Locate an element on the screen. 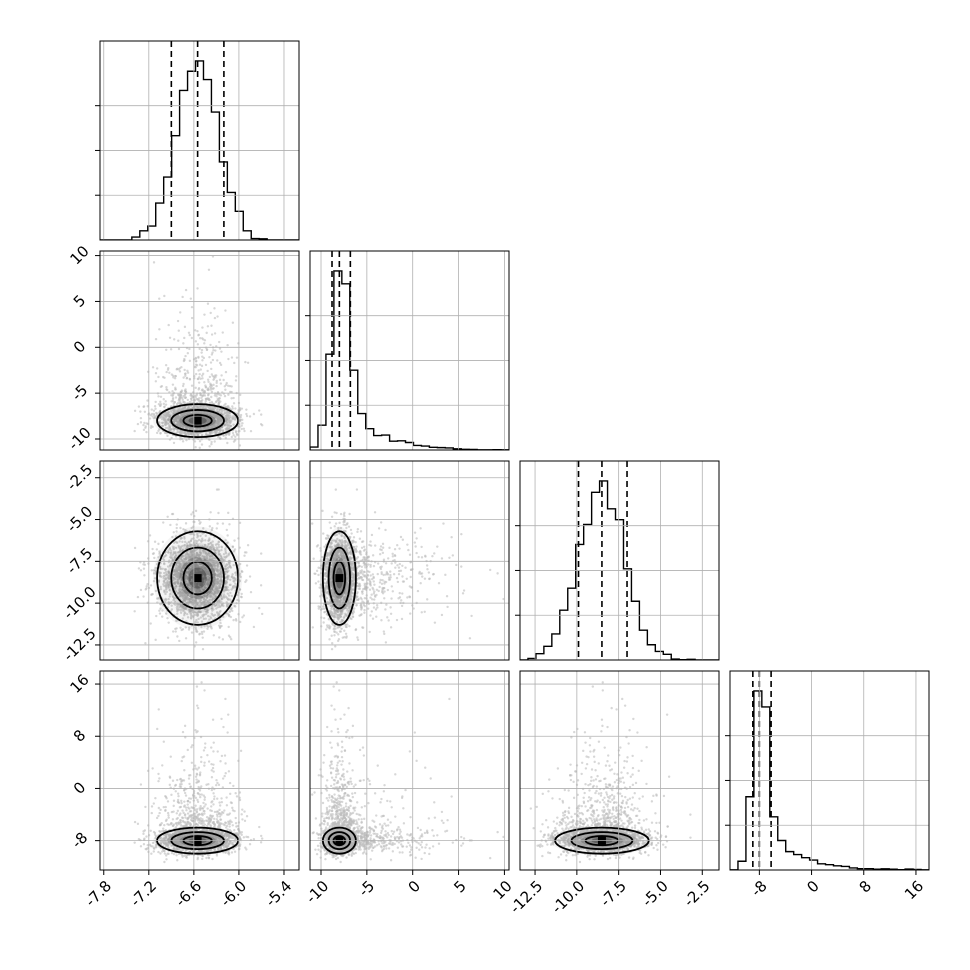 The height and width of the screenshot is (970, 970). y-tick-label: -2.5 is located at coordinates (79, 477).